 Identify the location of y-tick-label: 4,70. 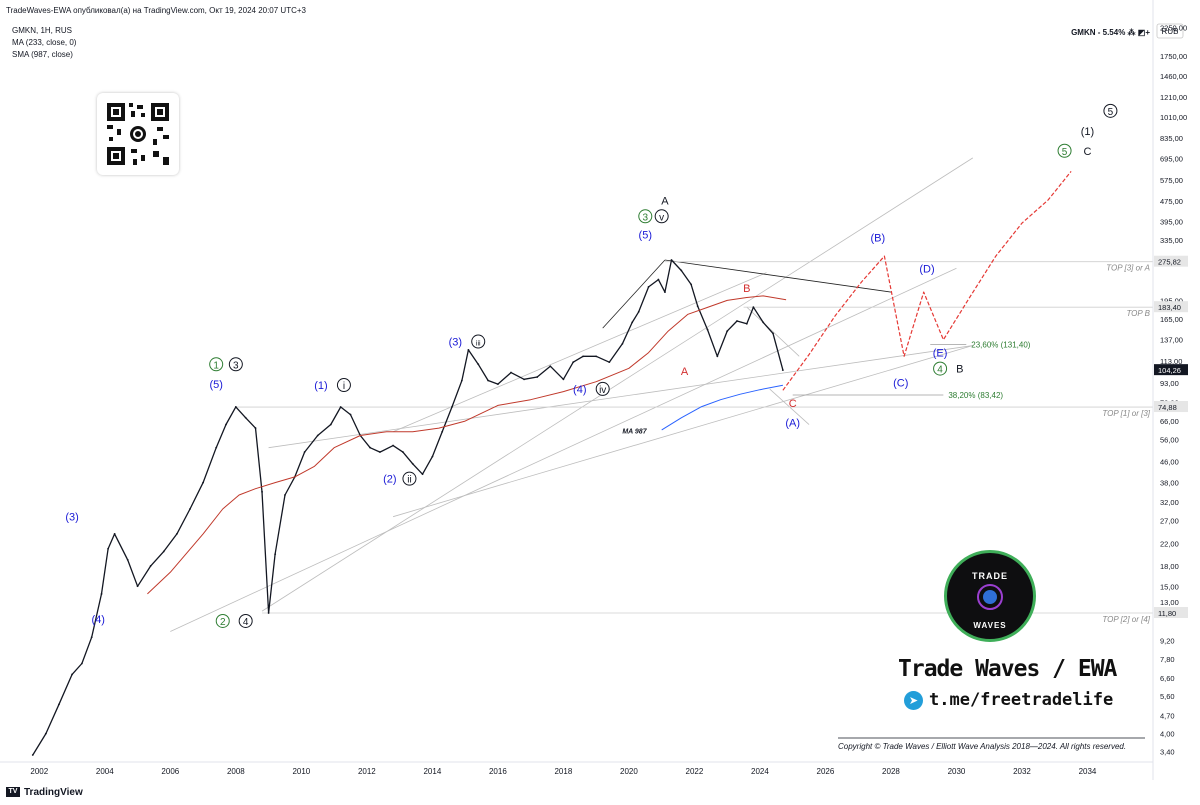
(1167, 716).